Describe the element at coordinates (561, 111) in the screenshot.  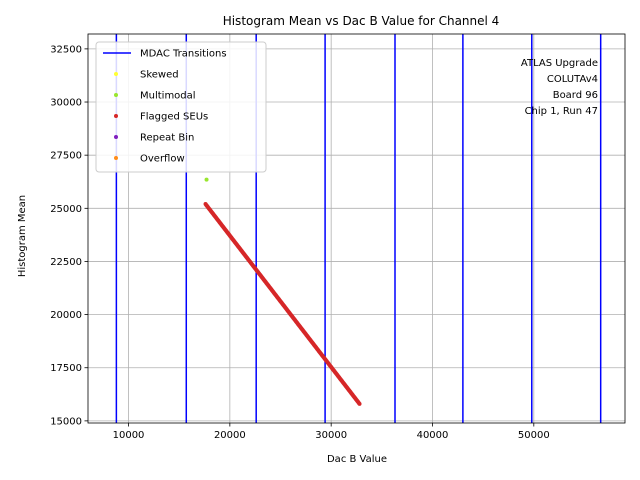
I see `annotation-line-4: Chip 1, Run 47` at that location.